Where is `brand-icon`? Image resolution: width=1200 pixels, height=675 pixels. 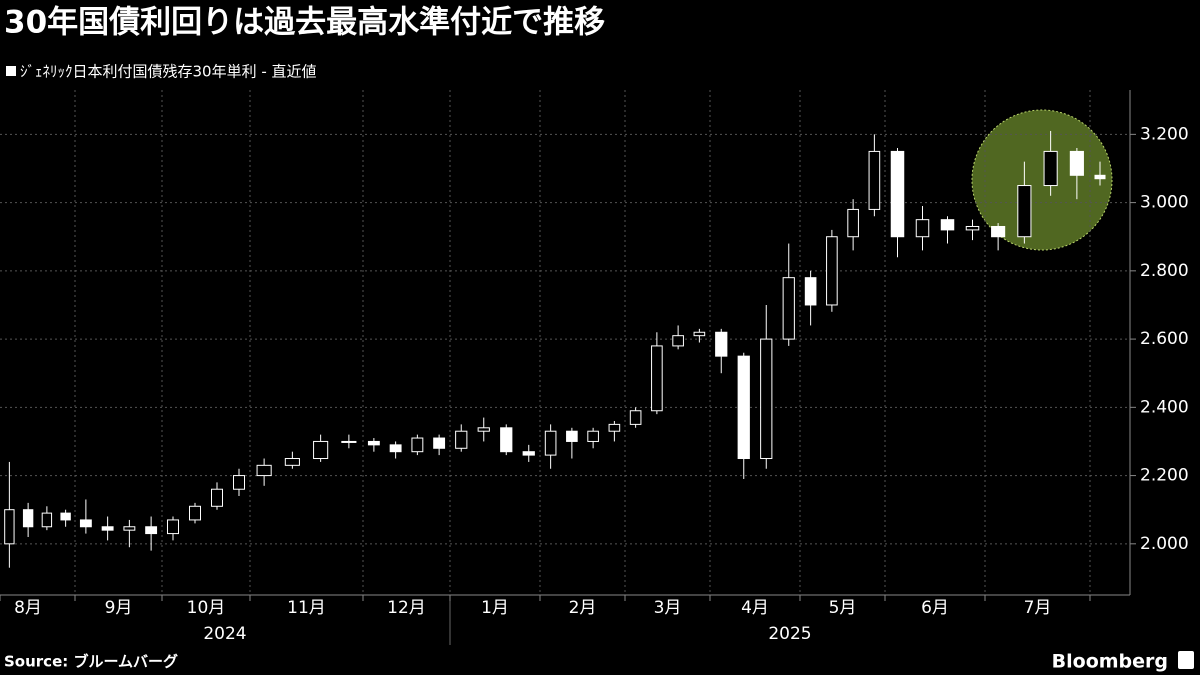
brand-icon is located at coordinates (1186, 660).